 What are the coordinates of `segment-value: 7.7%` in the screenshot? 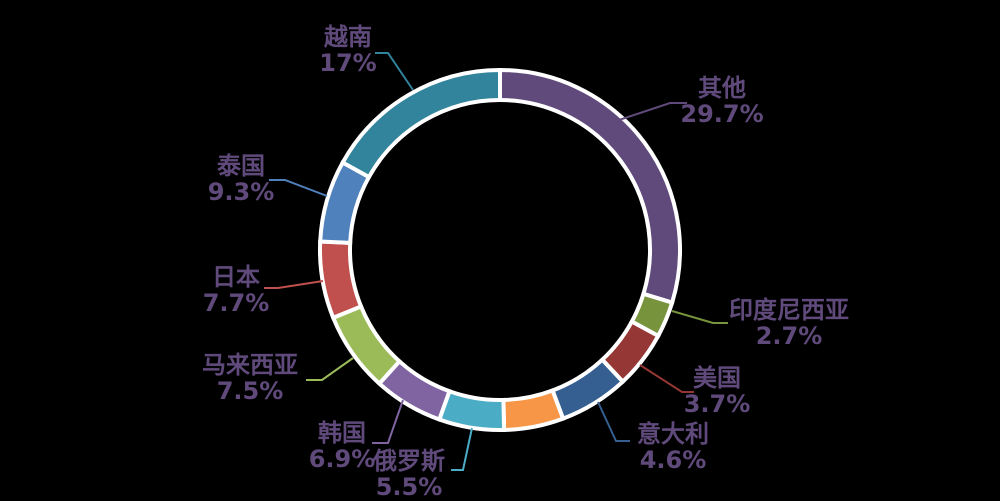 It's located at (236, 303).